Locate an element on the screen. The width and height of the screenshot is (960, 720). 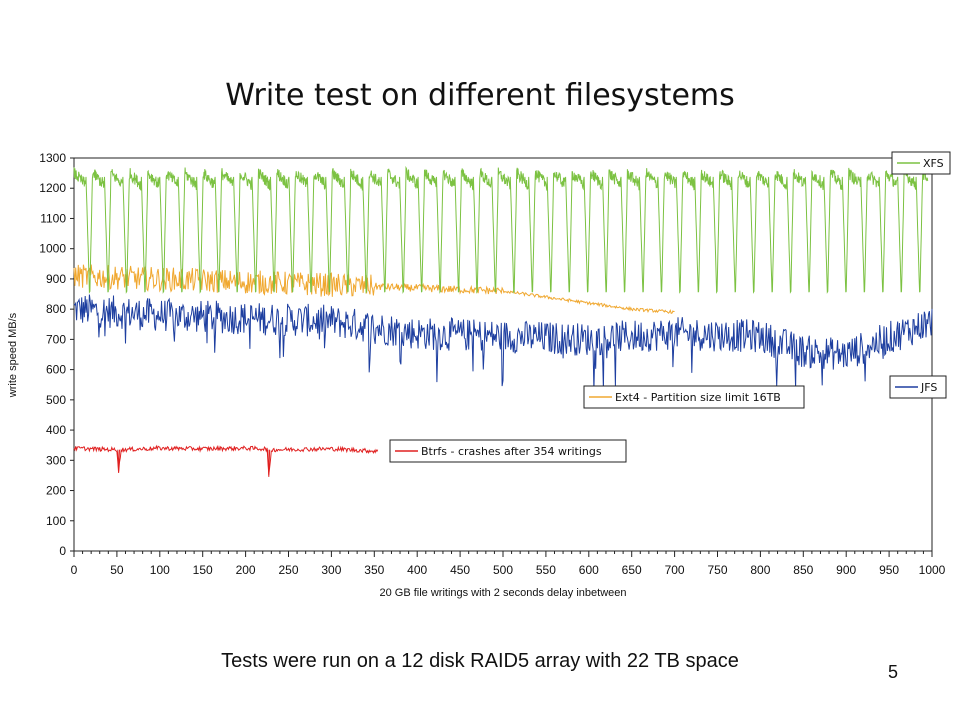
x-tick-label: 650 is located at coordinates (632, 570).